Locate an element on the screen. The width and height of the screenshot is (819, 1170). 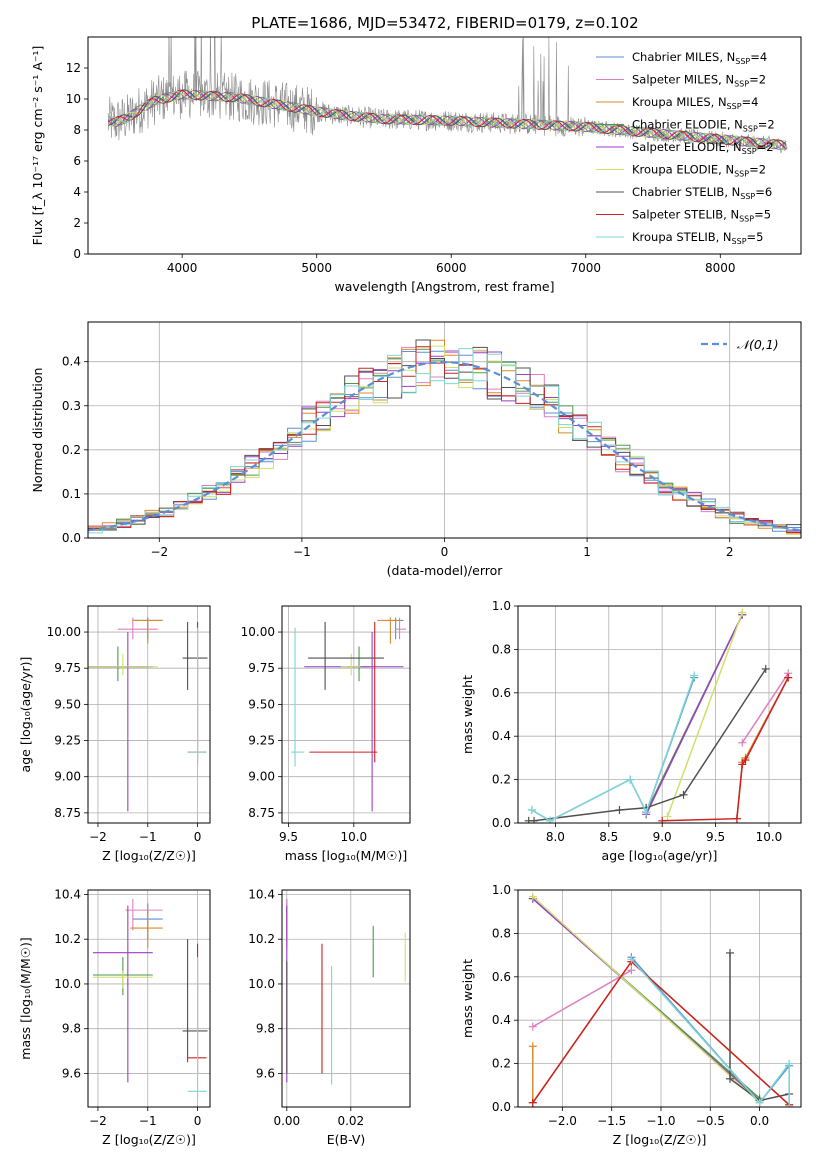
y-axis-label: mass [log₁₀(M/M☉)] is located at coordinates (25, 998).